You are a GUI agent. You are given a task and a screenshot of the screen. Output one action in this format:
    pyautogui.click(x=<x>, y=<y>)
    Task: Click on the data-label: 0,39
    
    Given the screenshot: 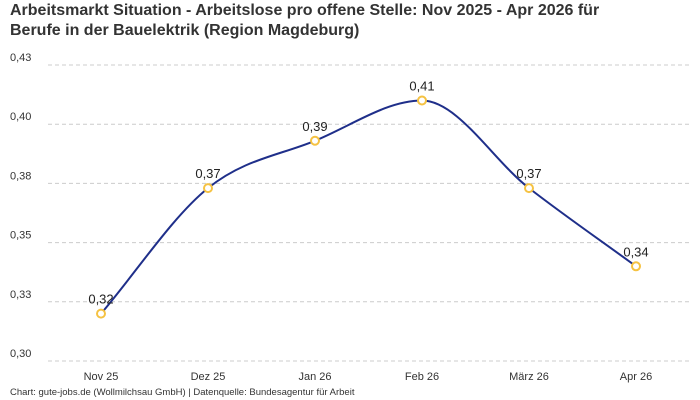 What is the action you would take?
    pyautogui.click(x=314, y=126)
    